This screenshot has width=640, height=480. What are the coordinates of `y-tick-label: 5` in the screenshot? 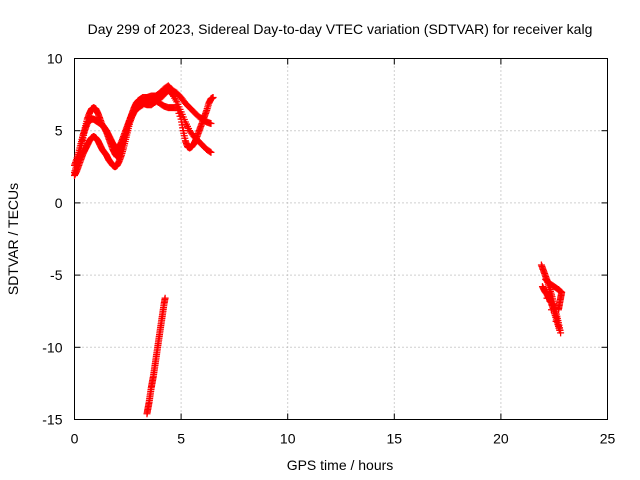 It's located at (59, 131).